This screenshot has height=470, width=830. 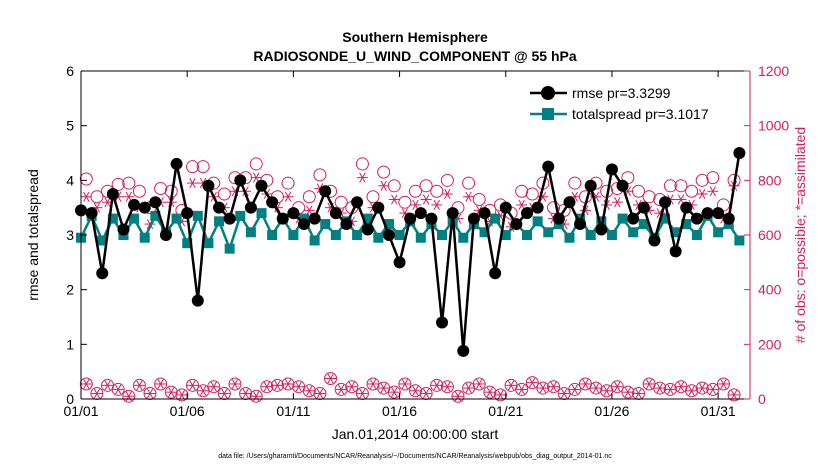 I want to click on legend: rmse pr=3.3299 totalspread pr=3.1017, so click(x=630, y=103).